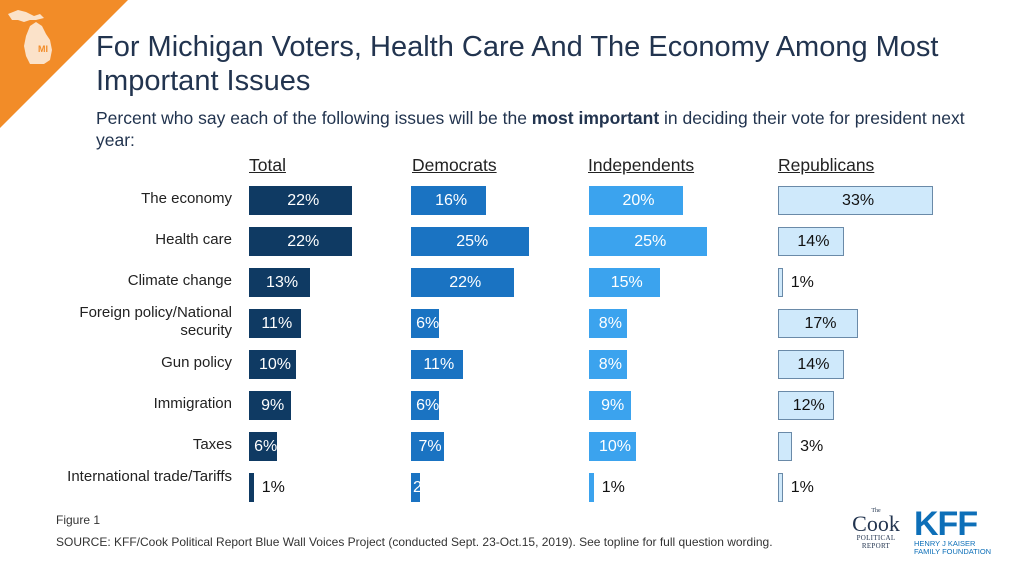 This screenshot has height=576, width=1024. Describe the element at coordinates (641, 165) in the screenshot. I see `column-header-independents: Independents` at that location.